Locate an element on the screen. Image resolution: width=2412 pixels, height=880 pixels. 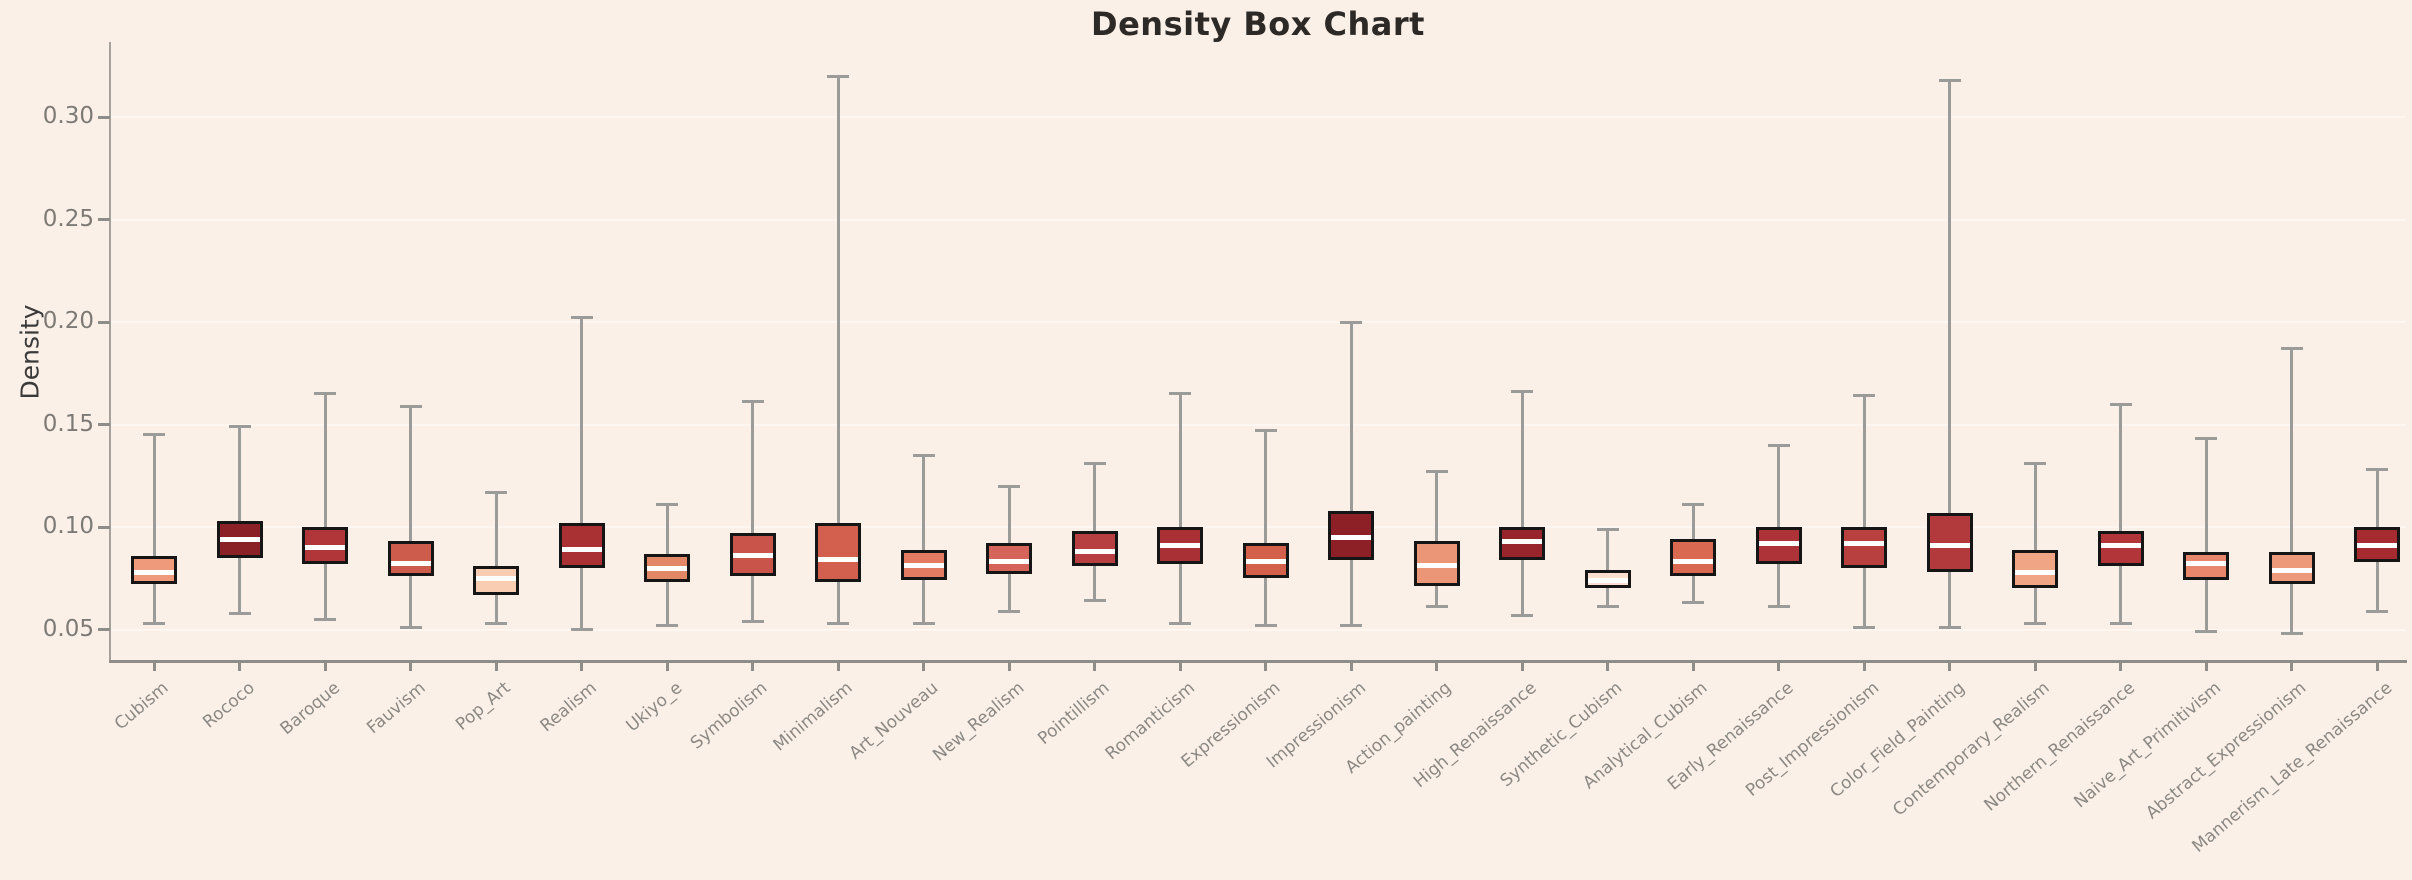
x-tick-label: Ukiyo_e is located at coordinates (654, 707).